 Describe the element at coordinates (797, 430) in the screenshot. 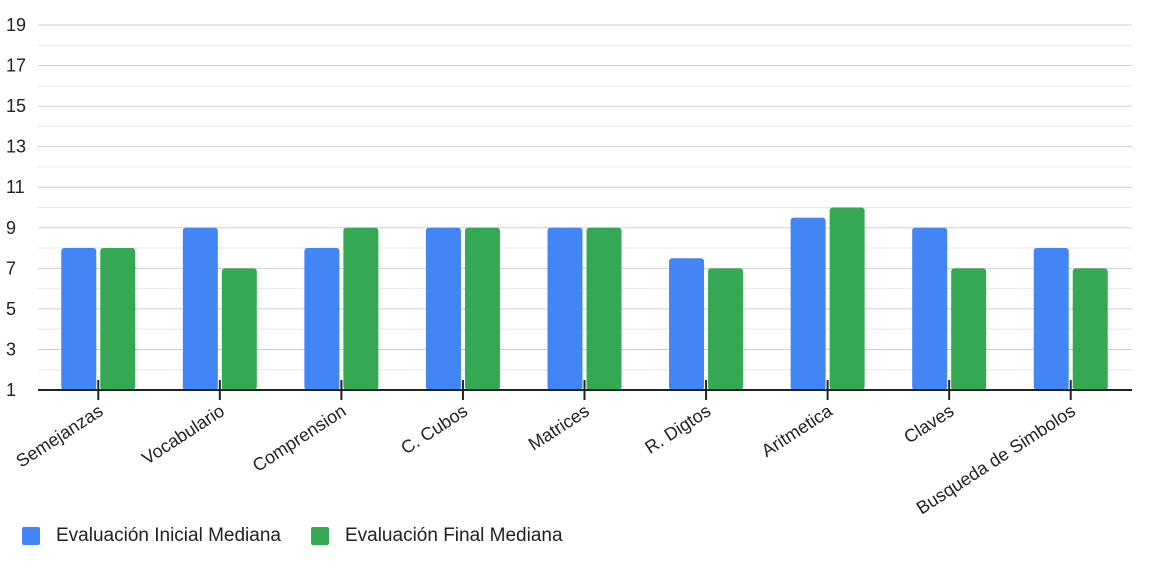

I see `x-category-label: Aritmetica` at that location.